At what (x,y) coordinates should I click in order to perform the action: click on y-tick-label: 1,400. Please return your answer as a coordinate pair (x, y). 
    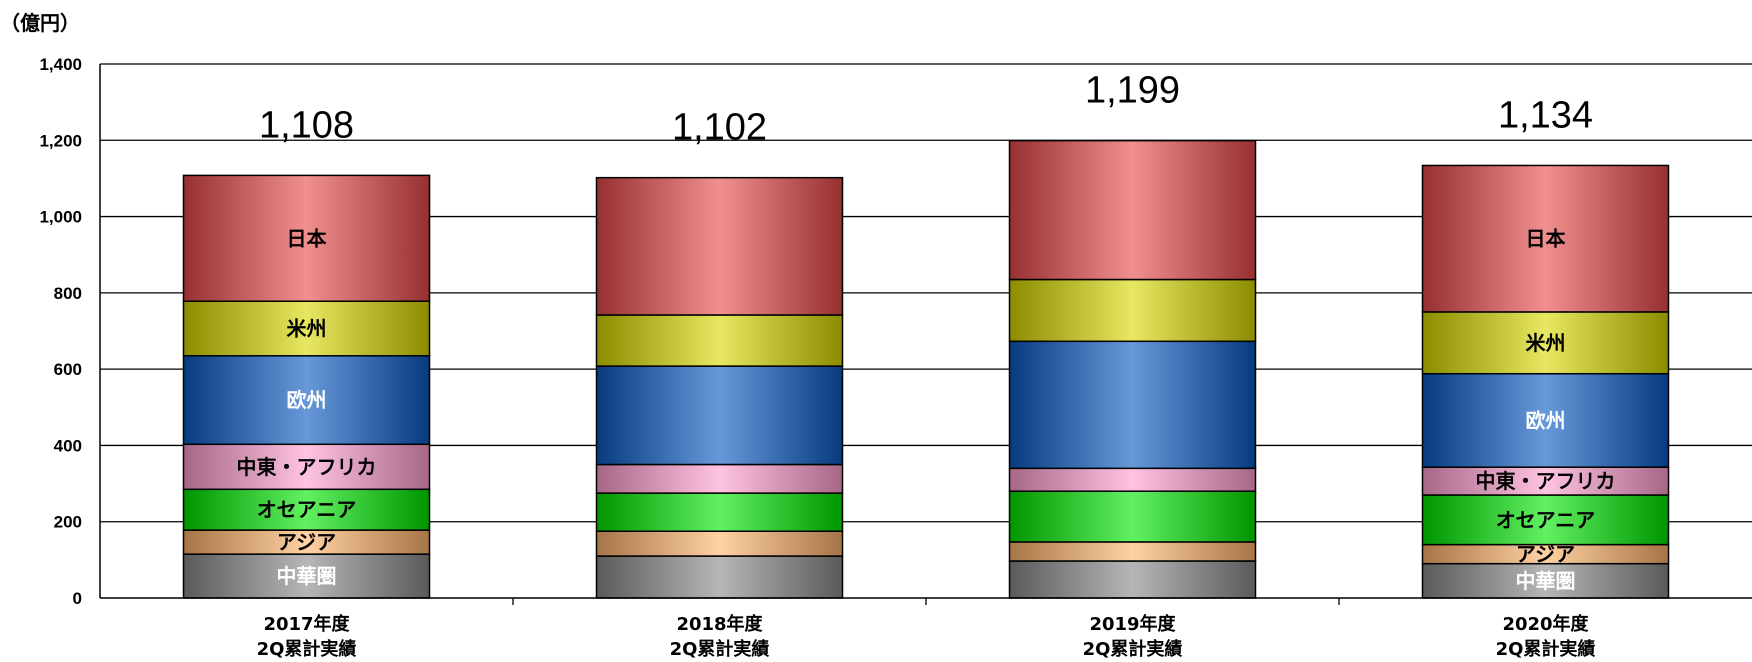
    Looking at the image, I should click on (60, 64).